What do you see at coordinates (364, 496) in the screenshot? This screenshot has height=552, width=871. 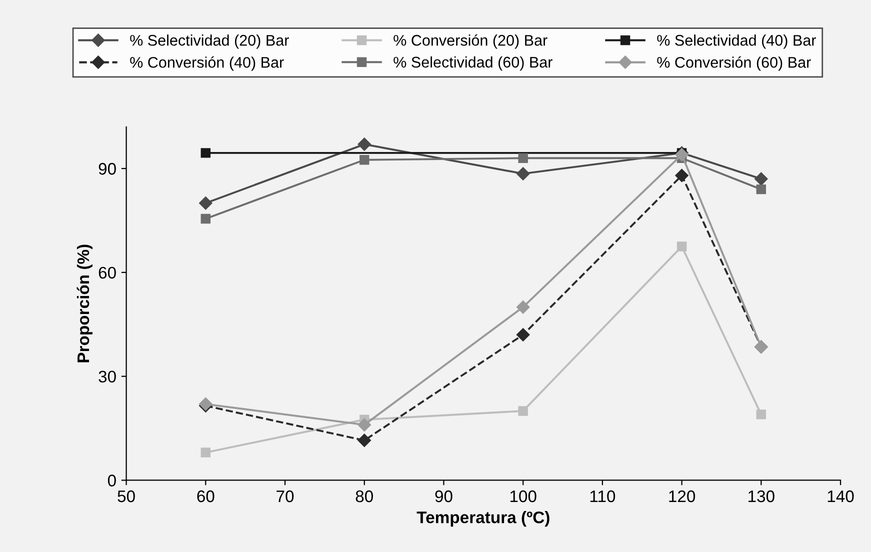 I see `x-tick-label: 80` at bounding box center [364, 496].